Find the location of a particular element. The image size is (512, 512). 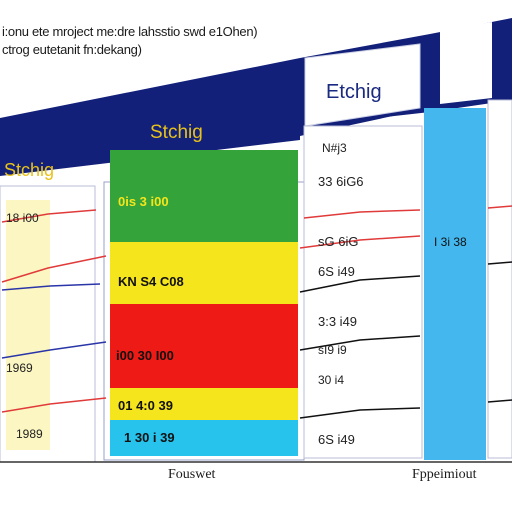

footer-label-left: Fouswet is located at coordinates (192, 474).